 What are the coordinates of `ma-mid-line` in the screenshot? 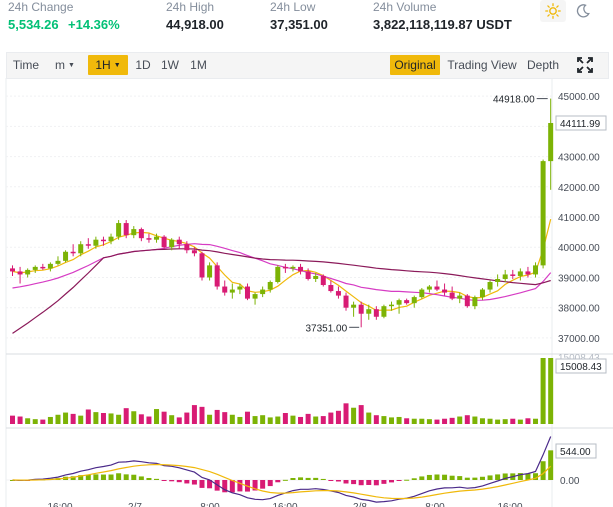 It's located at (282, 272).